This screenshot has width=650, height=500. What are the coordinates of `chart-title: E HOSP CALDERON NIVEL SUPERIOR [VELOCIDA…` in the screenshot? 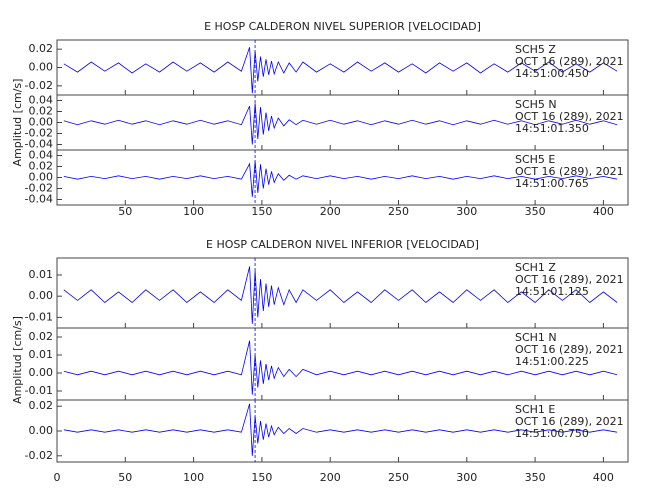 It's located at (342, 26).